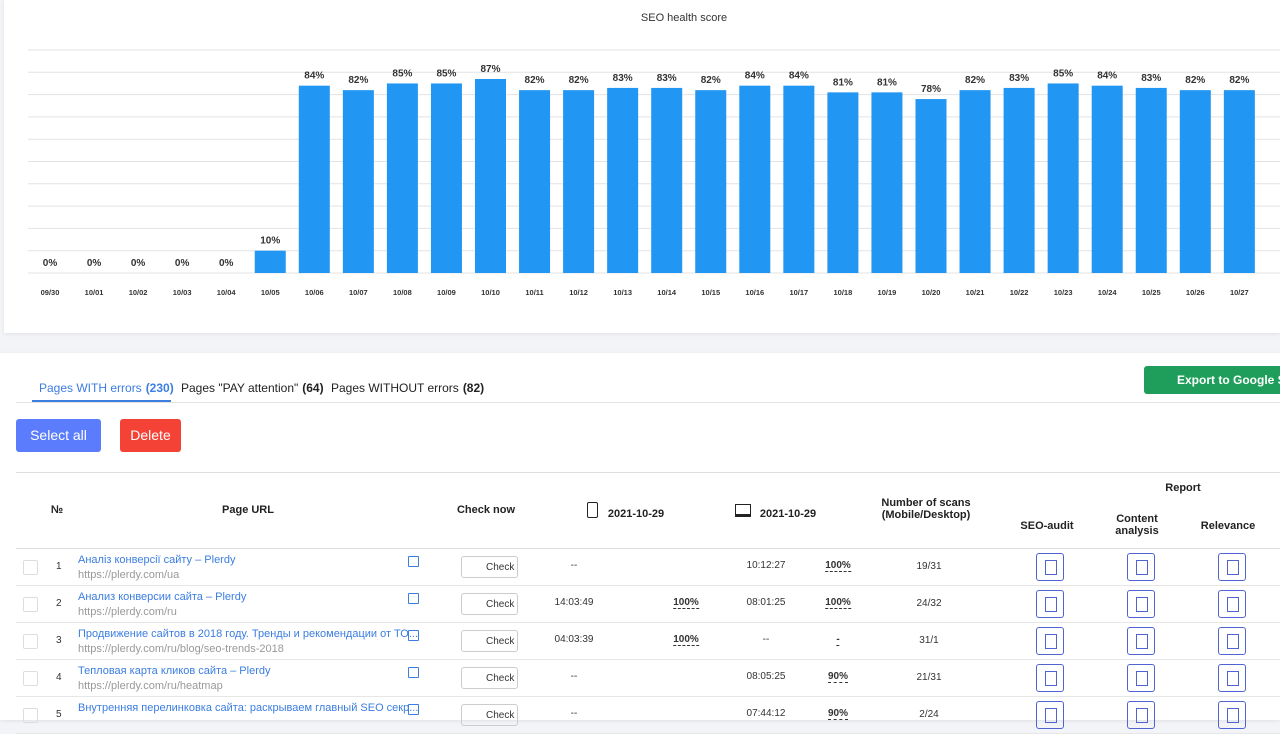  I want to click on tab: Pages WITHOUT errors (82), so click(407, 388).